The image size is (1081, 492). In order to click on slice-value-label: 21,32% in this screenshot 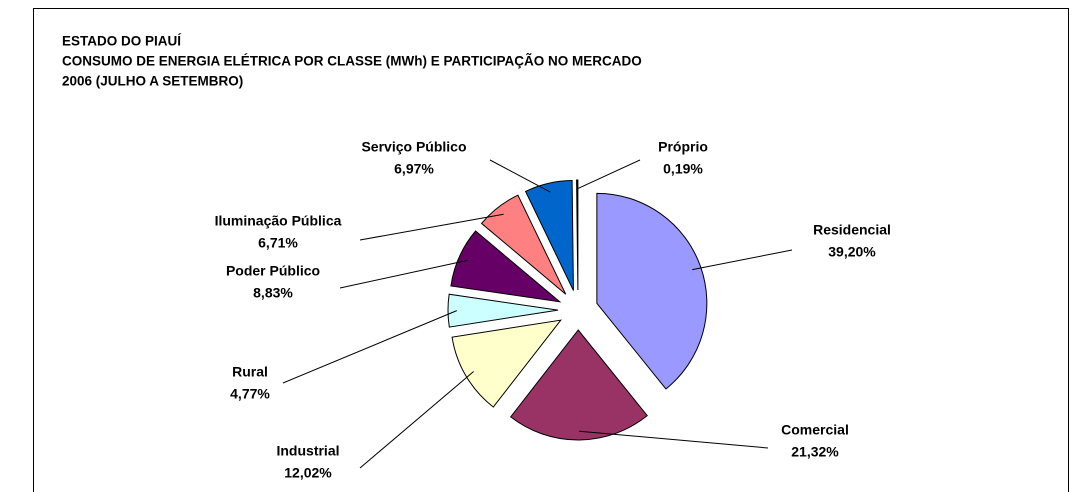, I will do `click(815, 452)`.